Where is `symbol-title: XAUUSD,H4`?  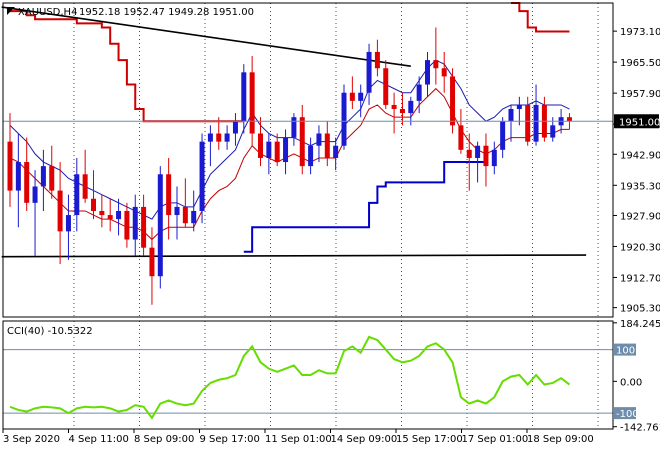 symbol-title: XAUUSD,H4 is located at coordinates (47, 12).